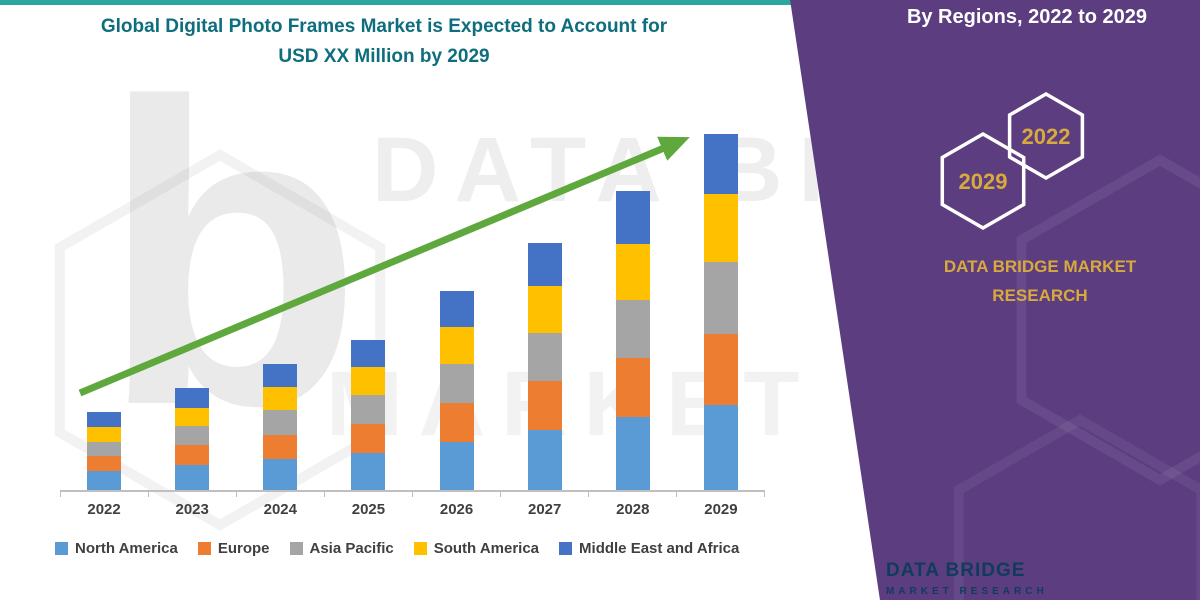 The width and height of the screenshot is (1200, 600). I want to click on chart-title-line2: USD XX Million by 2029, so click(384, 56).